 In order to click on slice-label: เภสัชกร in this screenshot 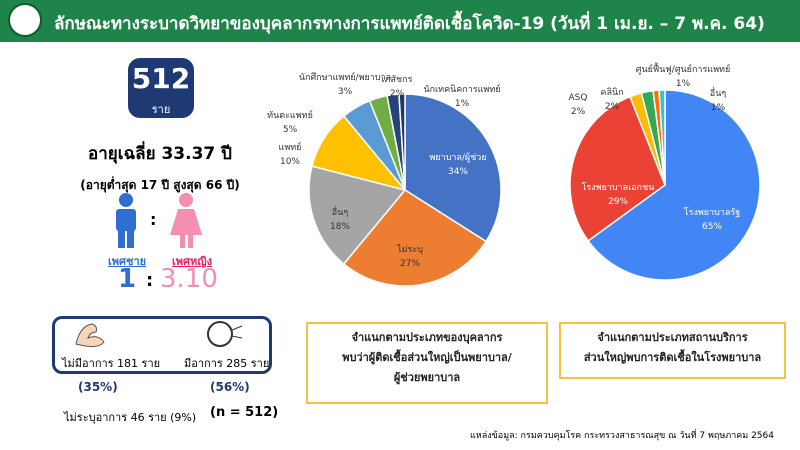, I will do `click(397, 80)`.